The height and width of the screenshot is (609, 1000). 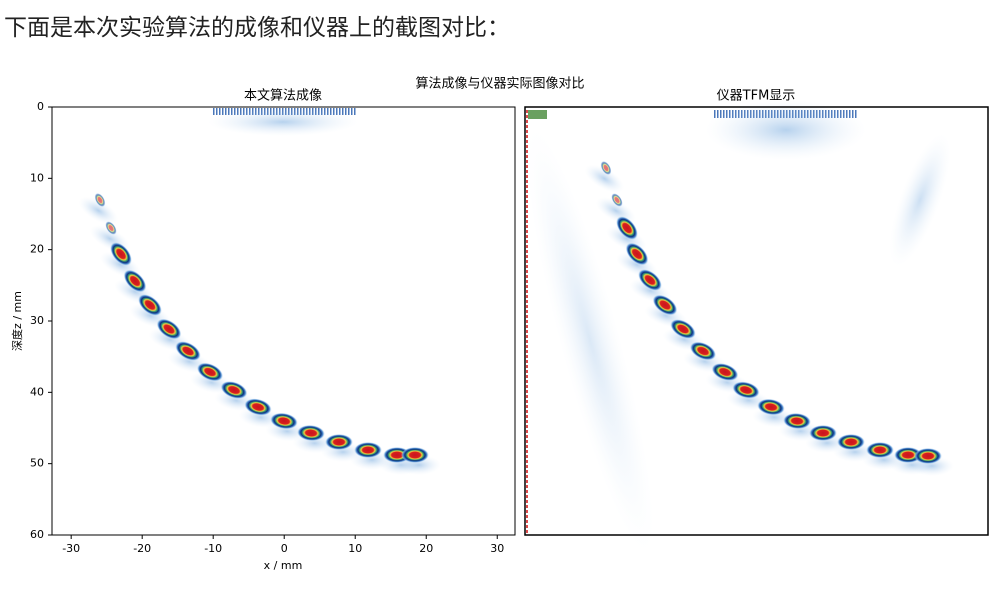 What do you see at coordinates (499, 84) in the screenshot?
I see `figure-title: 算法成像与仪器实际图像对比` at bounding box center [499, 84].